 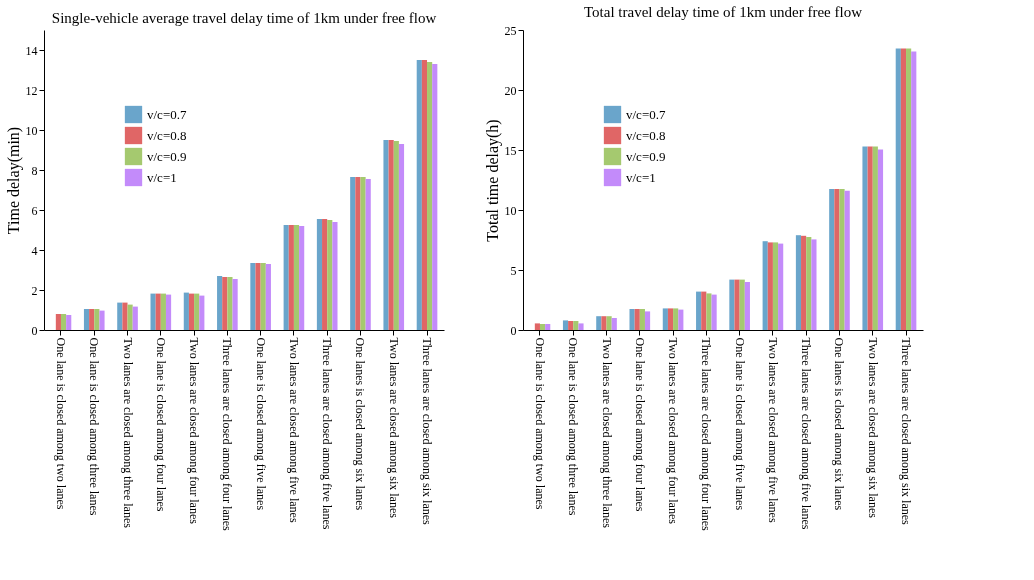 What do you see at coordinates (34, 250) in the screenshot?
I see `y-tick-label: 4` at bounding box center [34, 250].